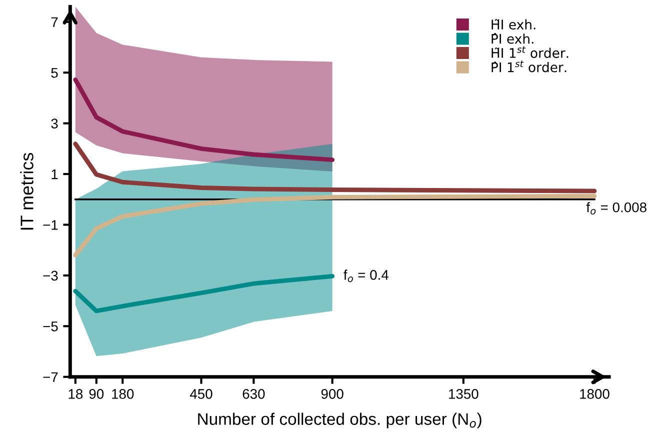 The height and width of the screenshot is (446, 662). I want to click on y-tick-label: −3, so click(50, 275).